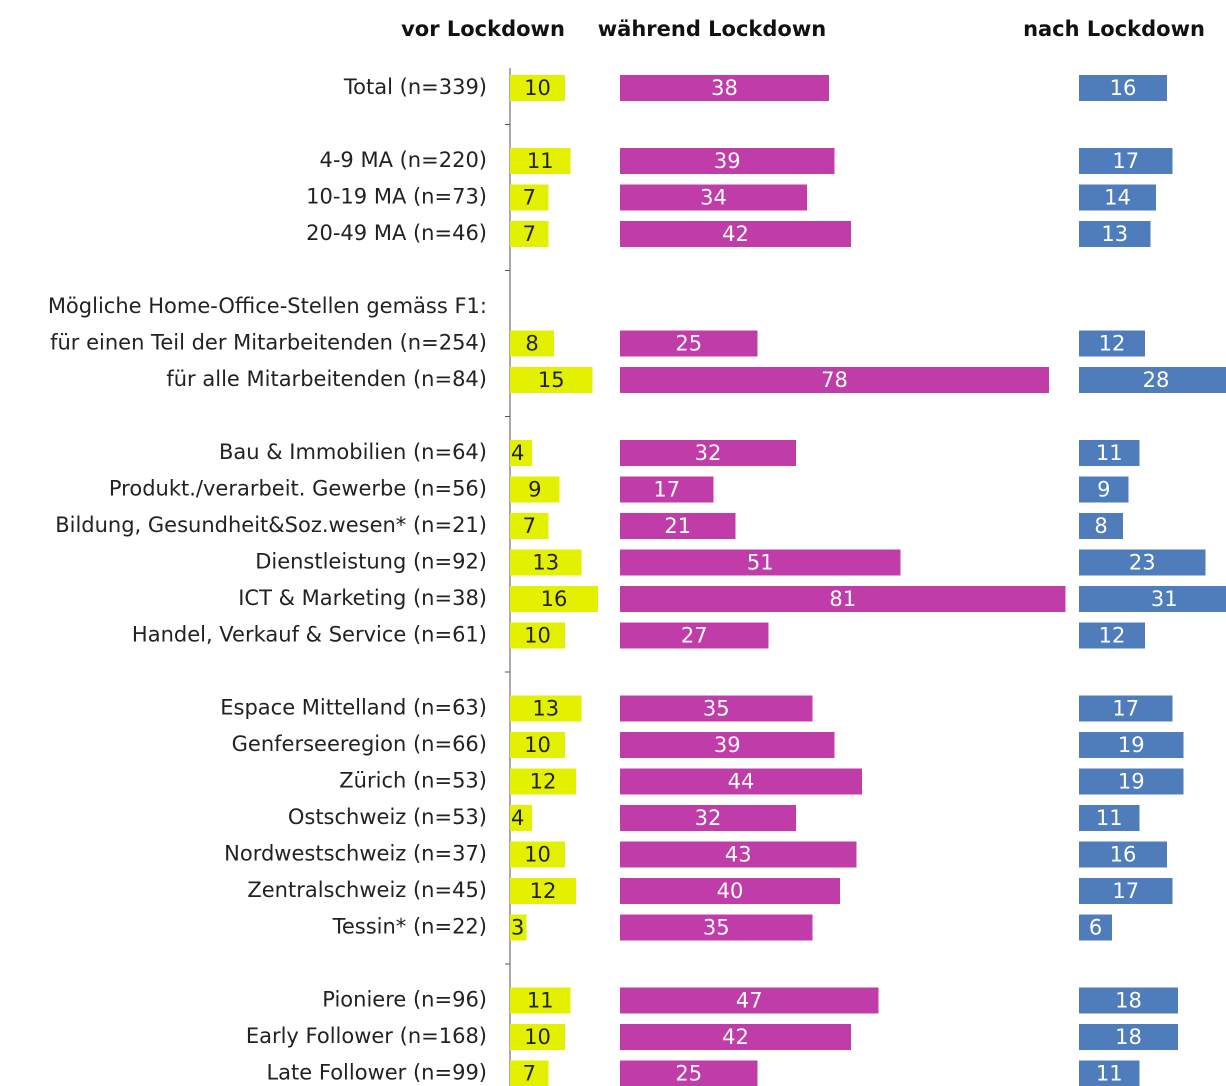 This screenshot has height=1086, width=1226. Describe the element at coordinates (1156, 380) in the screenshot. I see `value-label: 28` at that location.